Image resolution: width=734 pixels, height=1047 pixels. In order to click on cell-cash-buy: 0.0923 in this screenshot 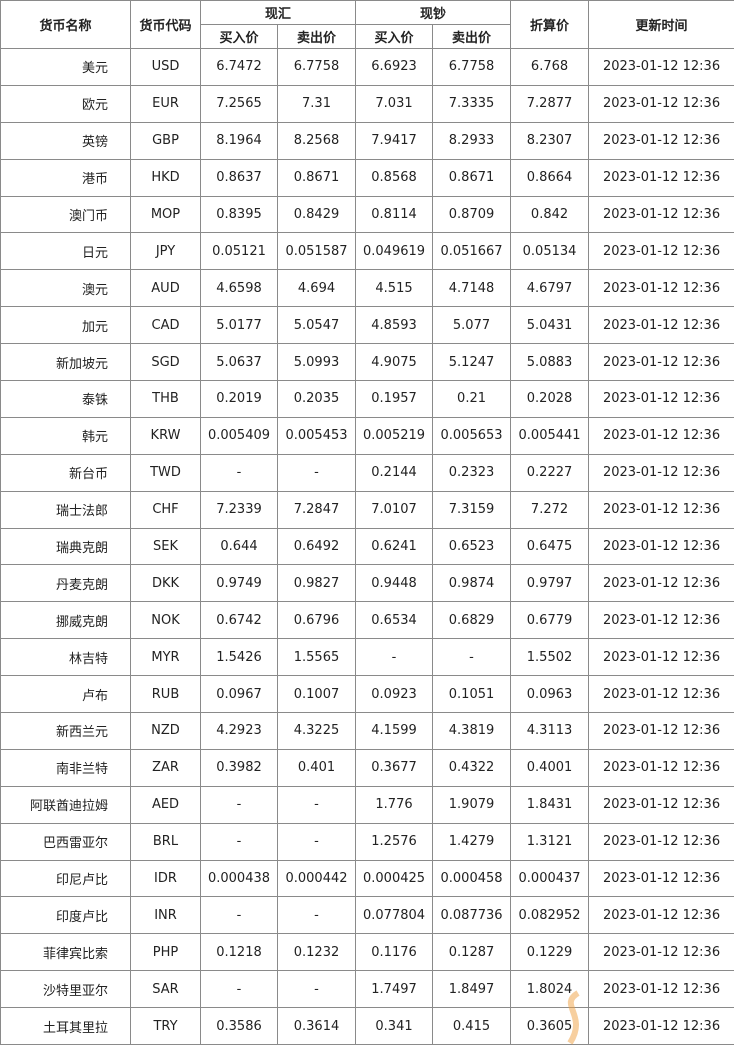, I will do `click(394, 694)`.